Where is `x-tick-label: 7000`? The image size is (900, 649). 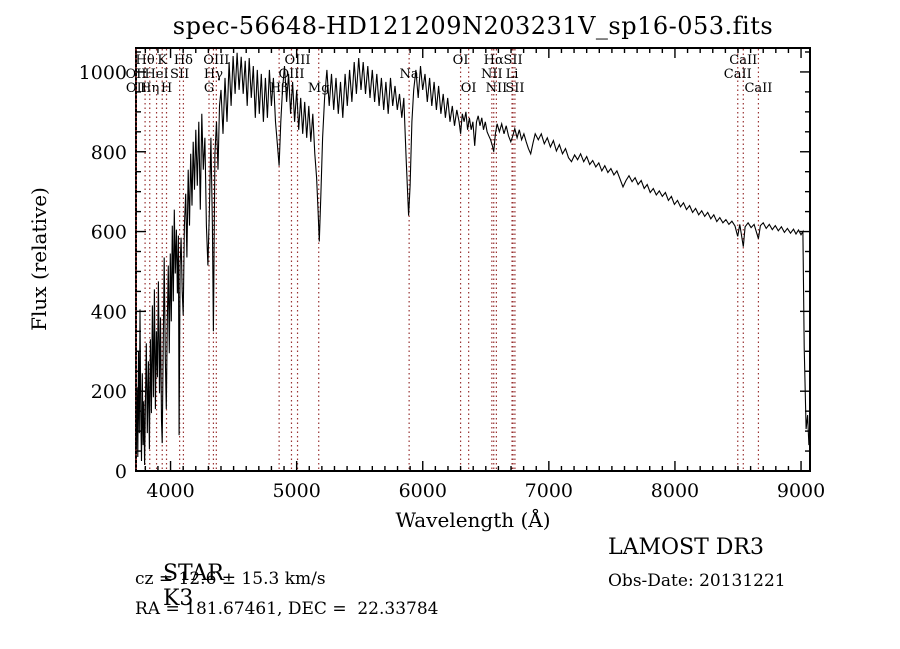 x-tick-label: 7000 is located at coordinates (549, 491).